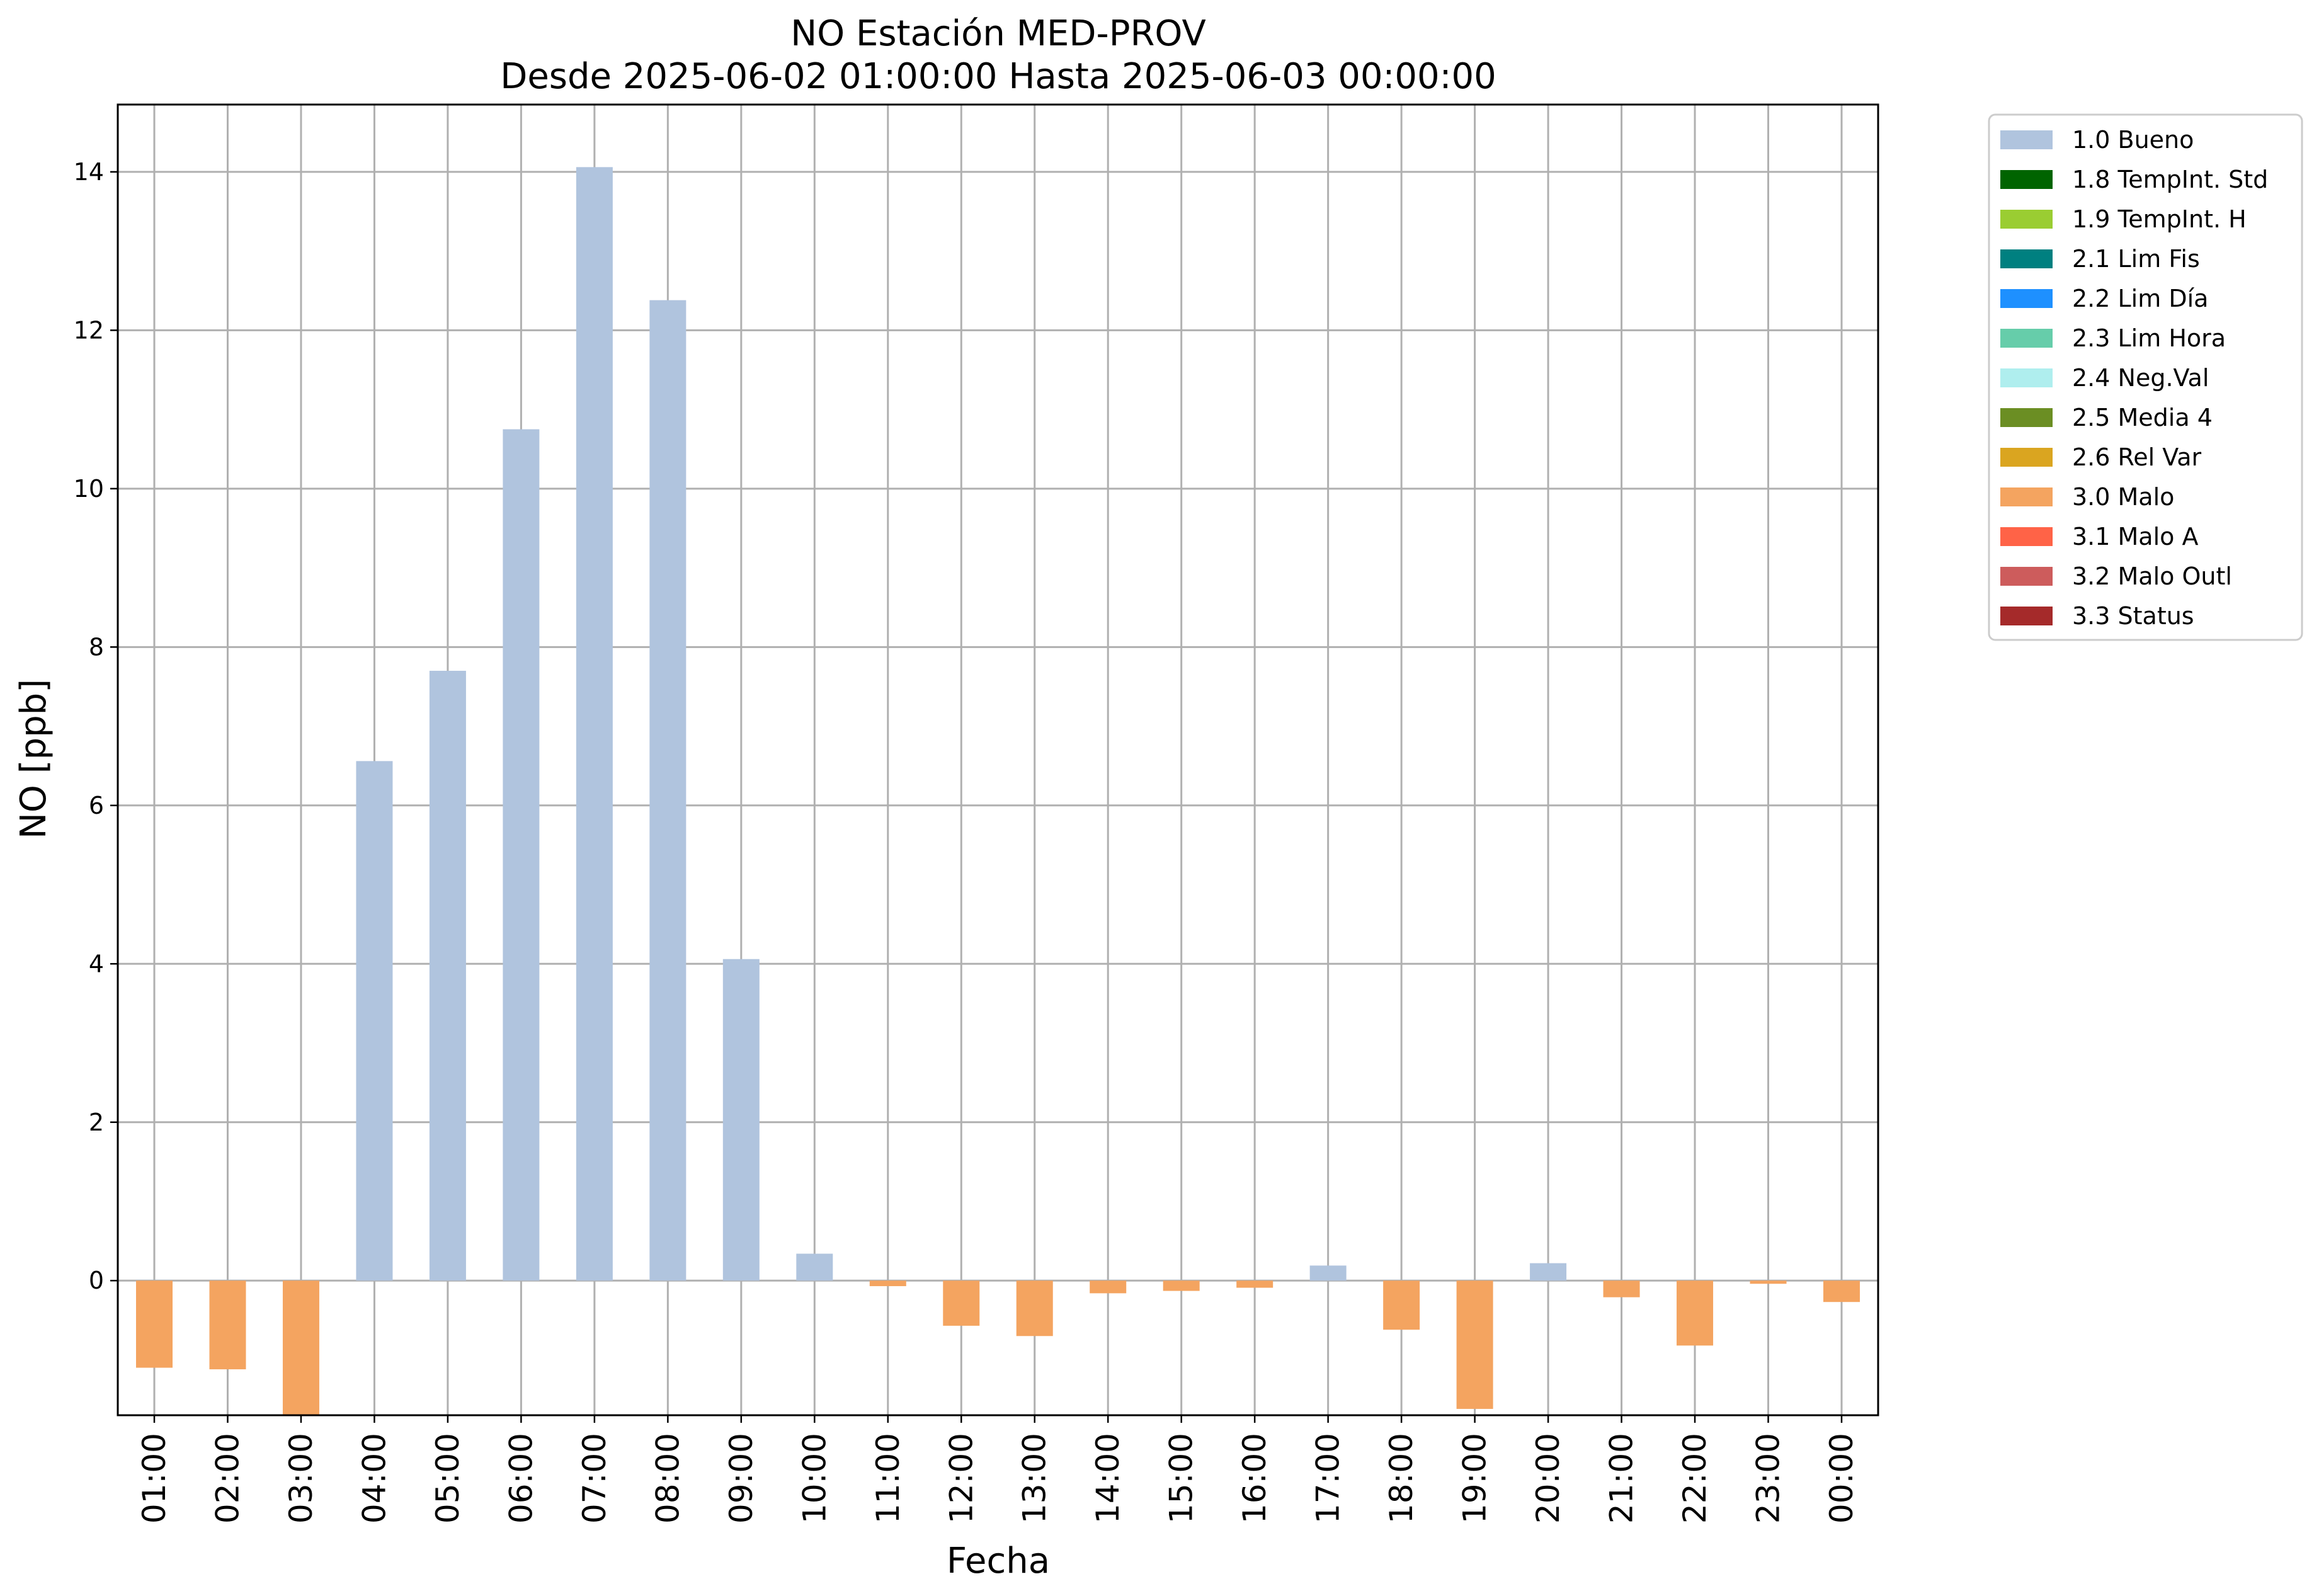 The width and height of the screenshot is (2319, 1596). I want to click on y-axis-label: NO [ppb], so click(33, 759).